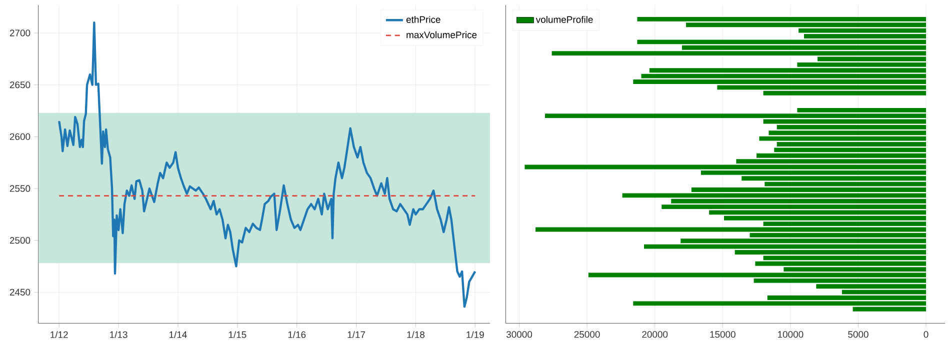  I want to click on y-tick-label: 2650, so click(20, 84).